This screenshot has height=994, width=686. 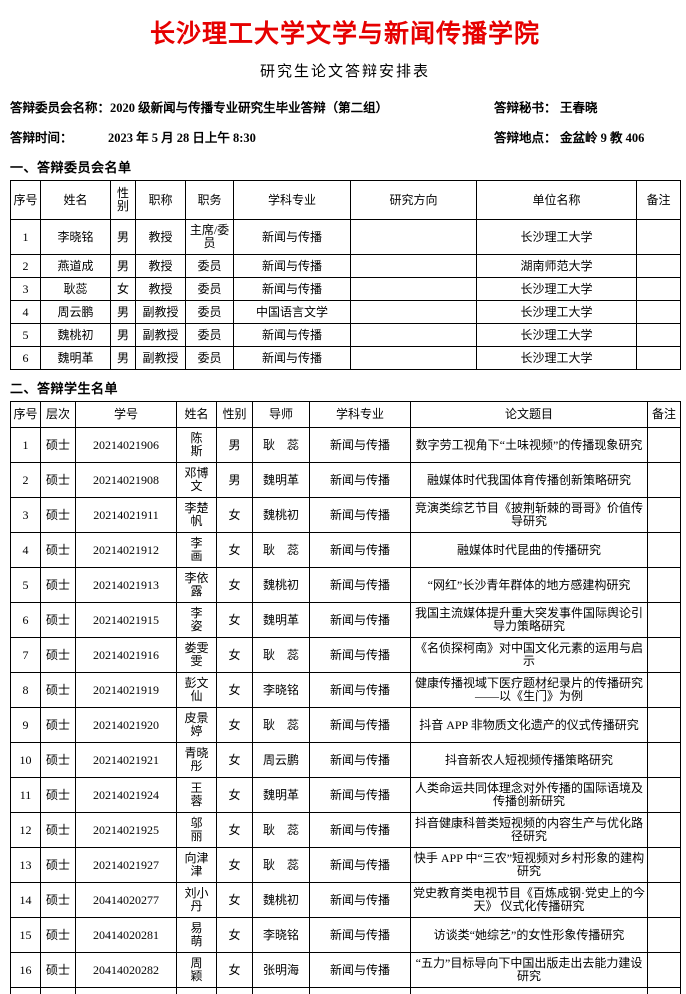 What do you see at coordinates (249, 108) in the screenshot?
I see `committee-name-value: 2020 级新闻与传播专业研究生毕业答辩（第二组）` at bounding box center [249, 108].